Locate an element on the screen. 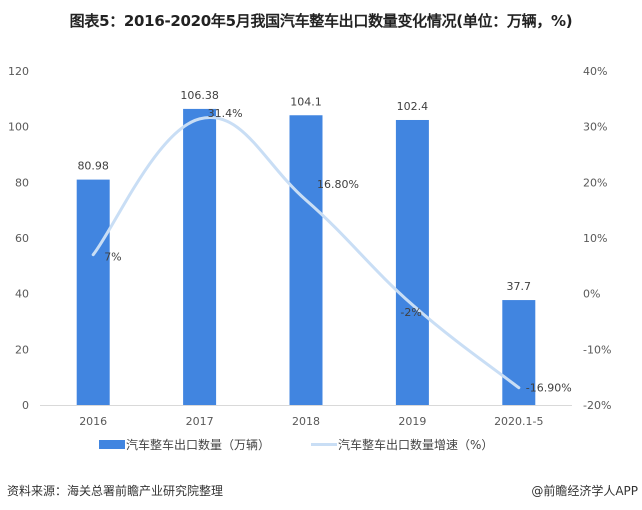 The image size is (642, 510). right-axis-tick: 20% is located at coordinates (595, 182).